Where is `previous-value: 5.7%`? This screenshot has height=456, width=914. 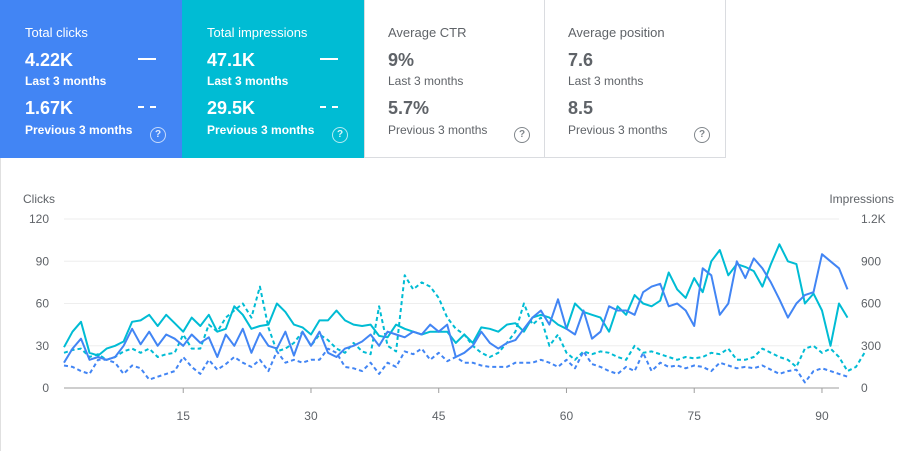
previous-value: 5.7% is located at coordinates (409, 108).